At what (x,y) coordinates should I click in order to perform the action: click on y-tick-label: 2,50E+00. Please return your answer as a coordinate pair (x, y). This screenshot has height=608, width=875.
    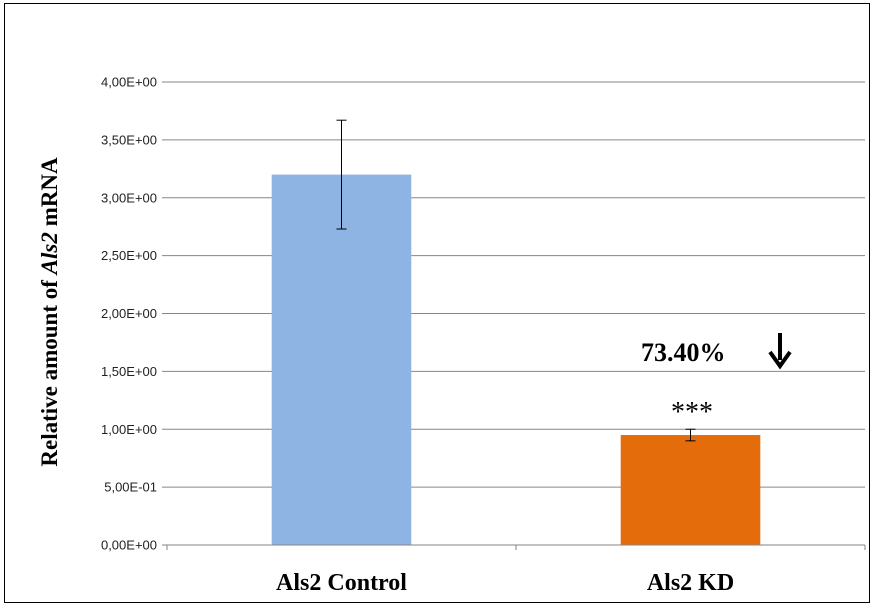
    Looking at the image, I should click on (129, 255).